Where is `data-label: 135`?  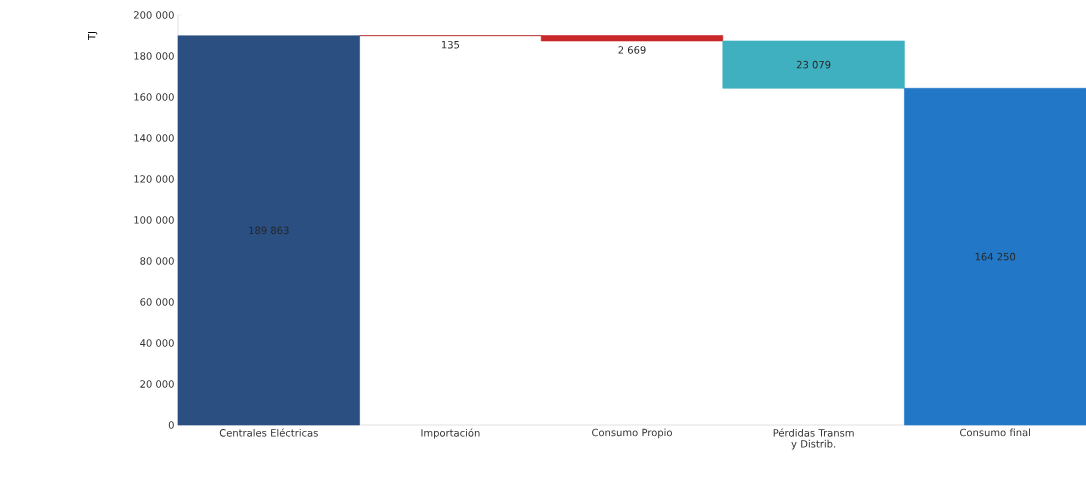 data-label: 135 is located at coordinates (450, 44).